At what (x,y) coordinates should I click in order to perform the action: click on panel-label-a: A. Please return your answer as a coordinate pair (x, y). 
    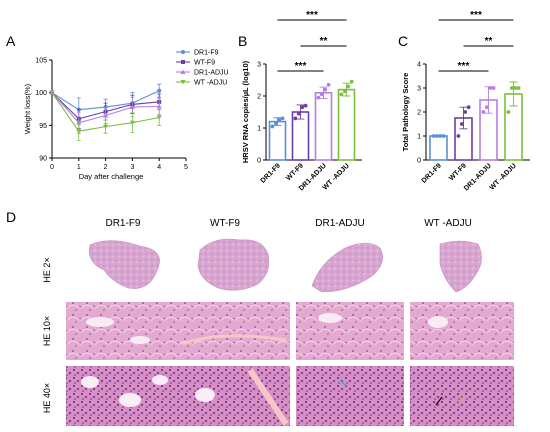
    Looking at the image, I should click on (11, 41).